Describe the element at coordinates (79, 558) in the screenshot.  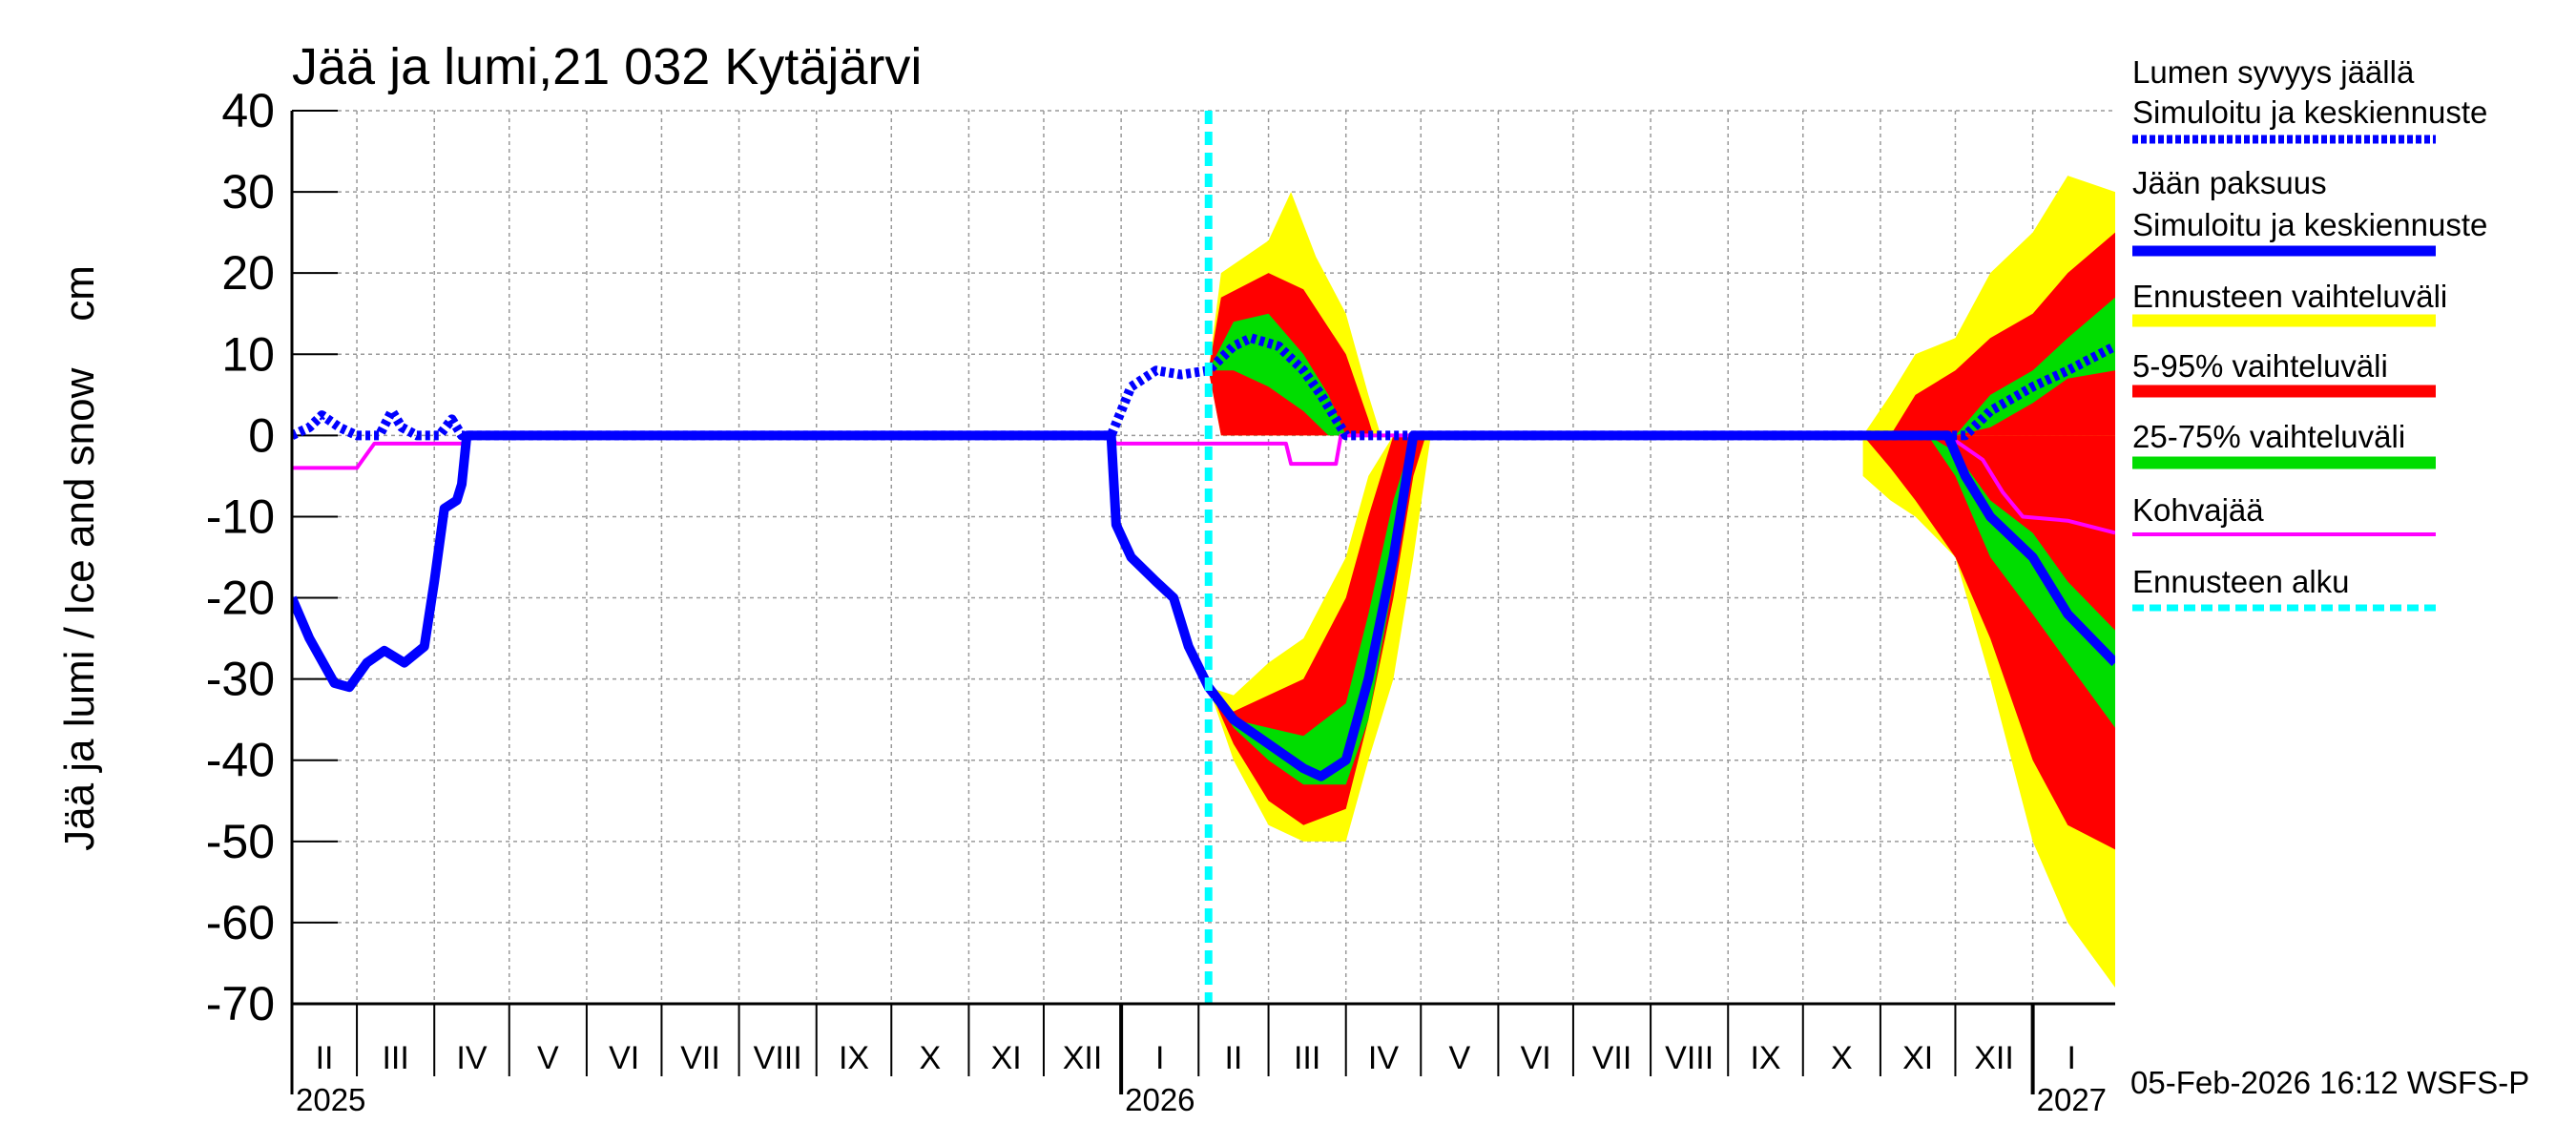
I see `y-axis-label: Jää ja lumi / Ice and snow cm` at that location.